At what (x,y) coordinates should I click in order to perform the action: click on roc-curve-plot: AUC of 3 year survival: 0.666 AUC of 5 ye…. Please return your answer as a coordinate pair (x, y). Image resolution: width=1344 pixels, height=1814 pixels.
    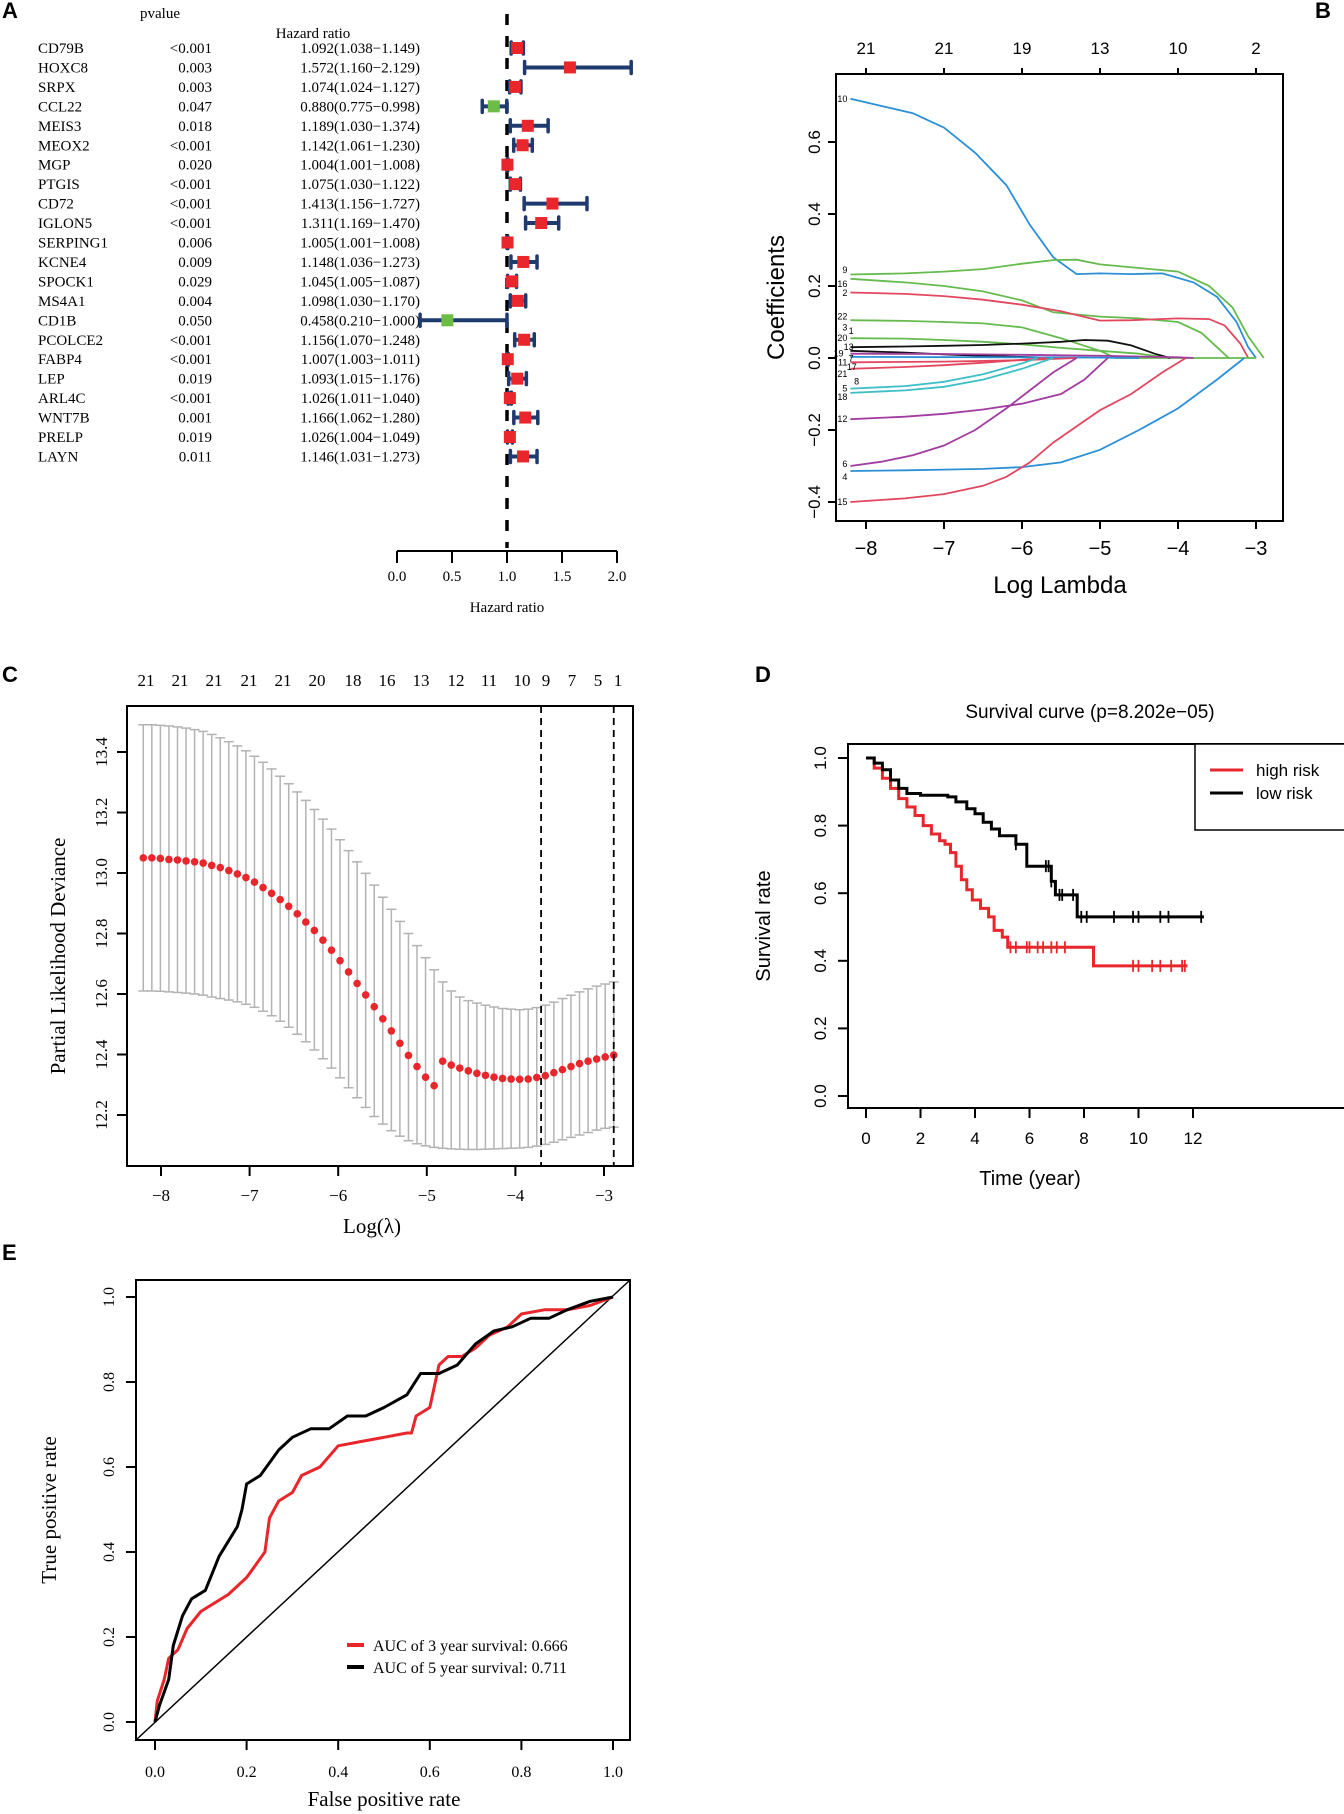
    Looking at the image, I should click on (334, 1545).